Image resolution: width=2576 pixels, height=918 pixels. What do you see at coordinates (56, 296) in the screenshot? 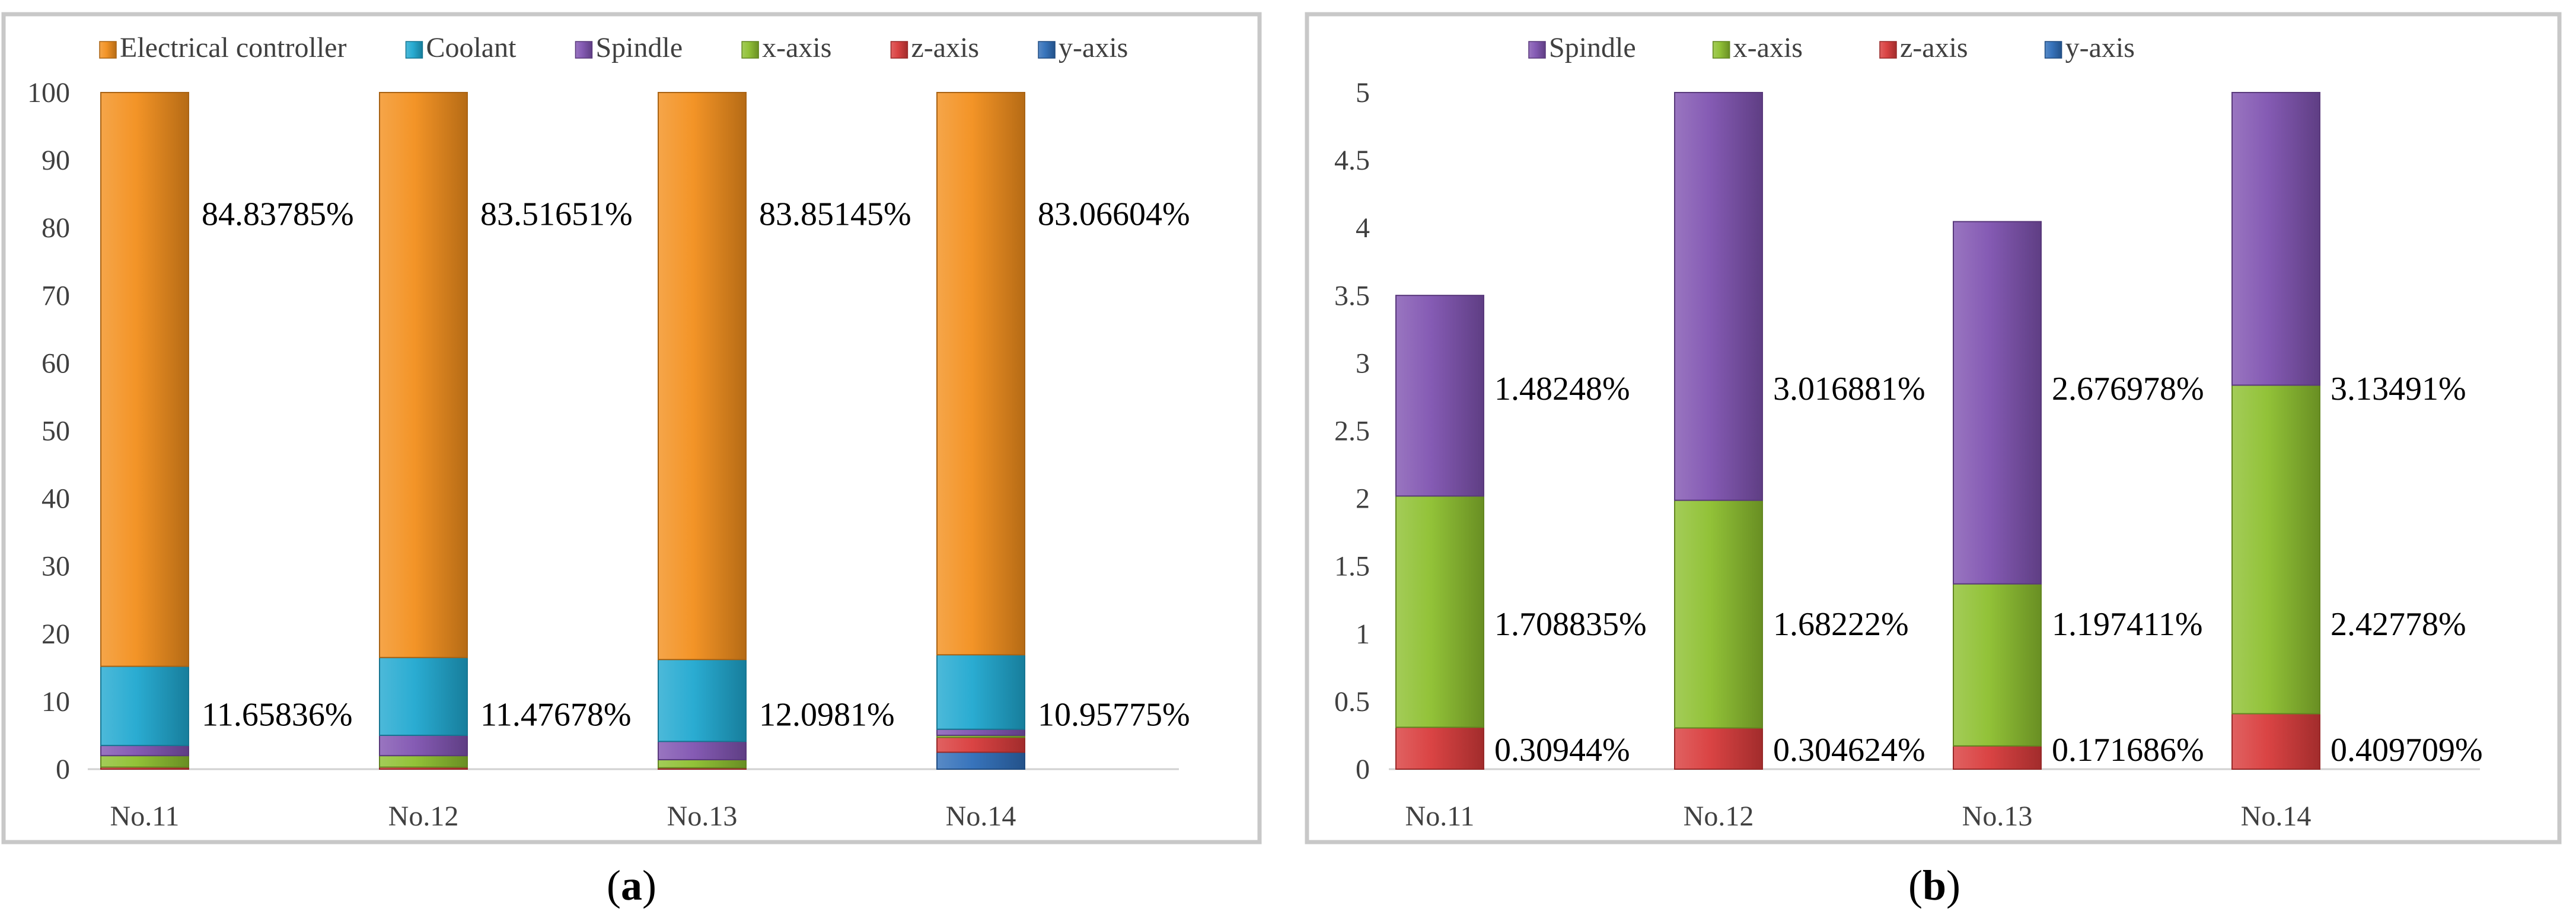
I see `y-tick-label: 70` at bounding box center [56, 296].